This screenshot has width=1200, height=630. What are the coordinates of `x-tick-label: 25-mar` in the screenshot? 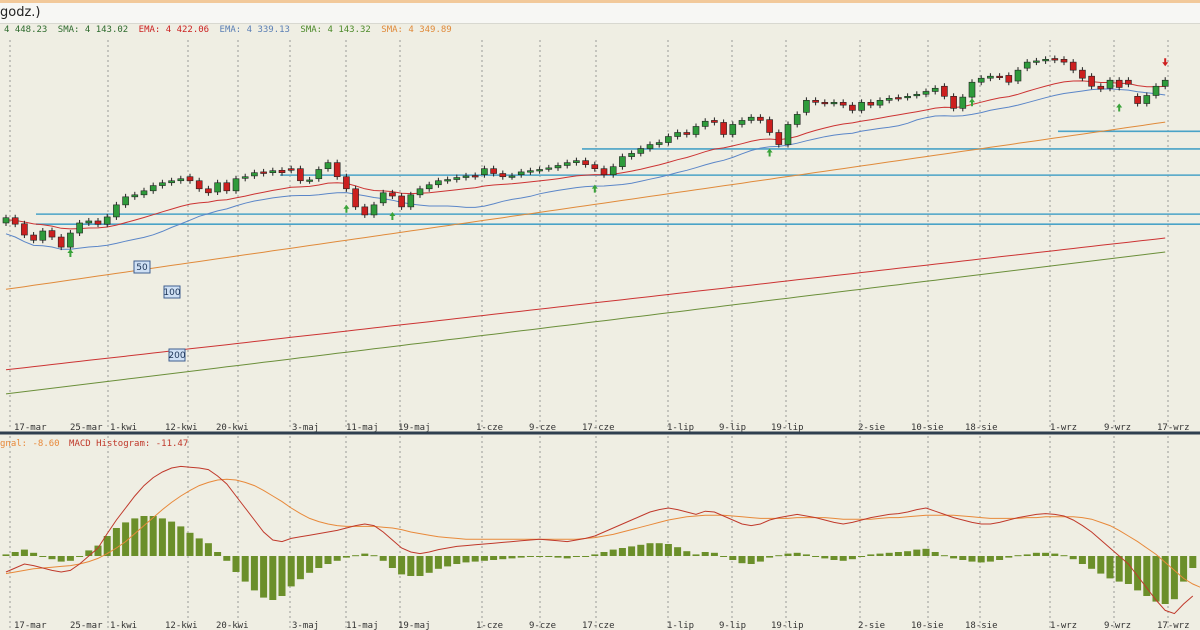 It's located at (86, 625).